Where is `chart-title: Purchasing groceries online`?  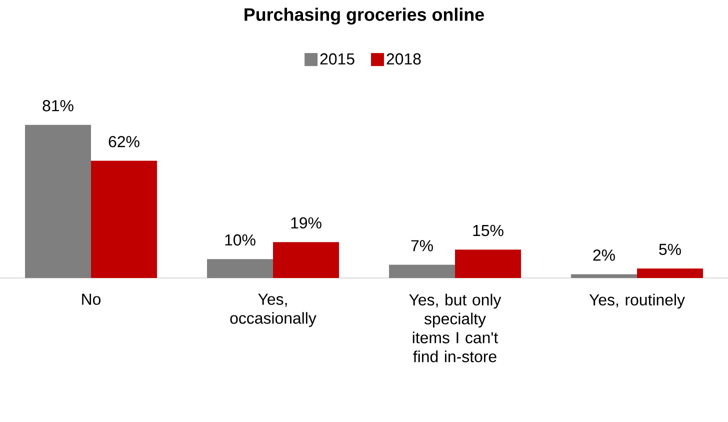 chart-title: Purchasing groceries online is located at coordinates (364, 16).